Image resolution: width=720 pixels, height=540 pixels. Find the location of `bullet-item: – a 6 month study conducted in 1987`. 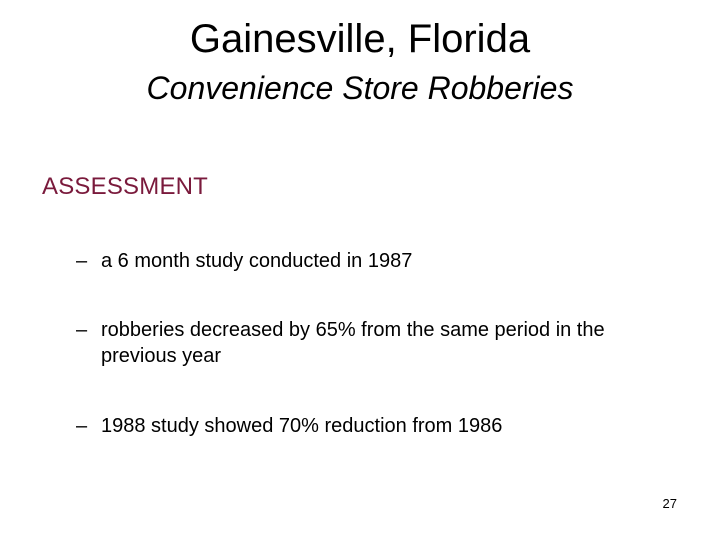

bullet-item: – a 6 month study conducted in 1987 is located at coordinates (376, 261).